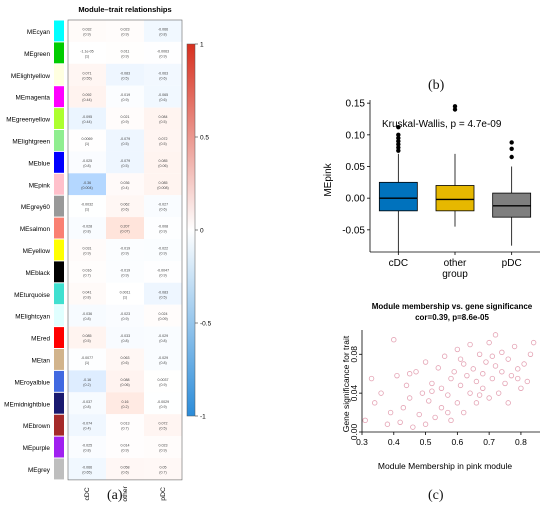 The width and height of the screenshot is (550, 516). Describe the element at coordinates (398, 196) in the screenshot. I see `box-iqr` at that location.